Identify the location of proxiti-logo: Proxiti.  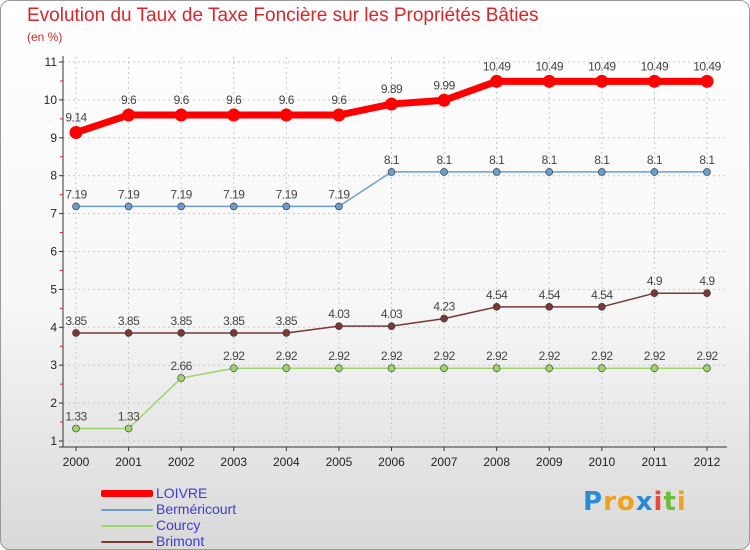
(635, 502).